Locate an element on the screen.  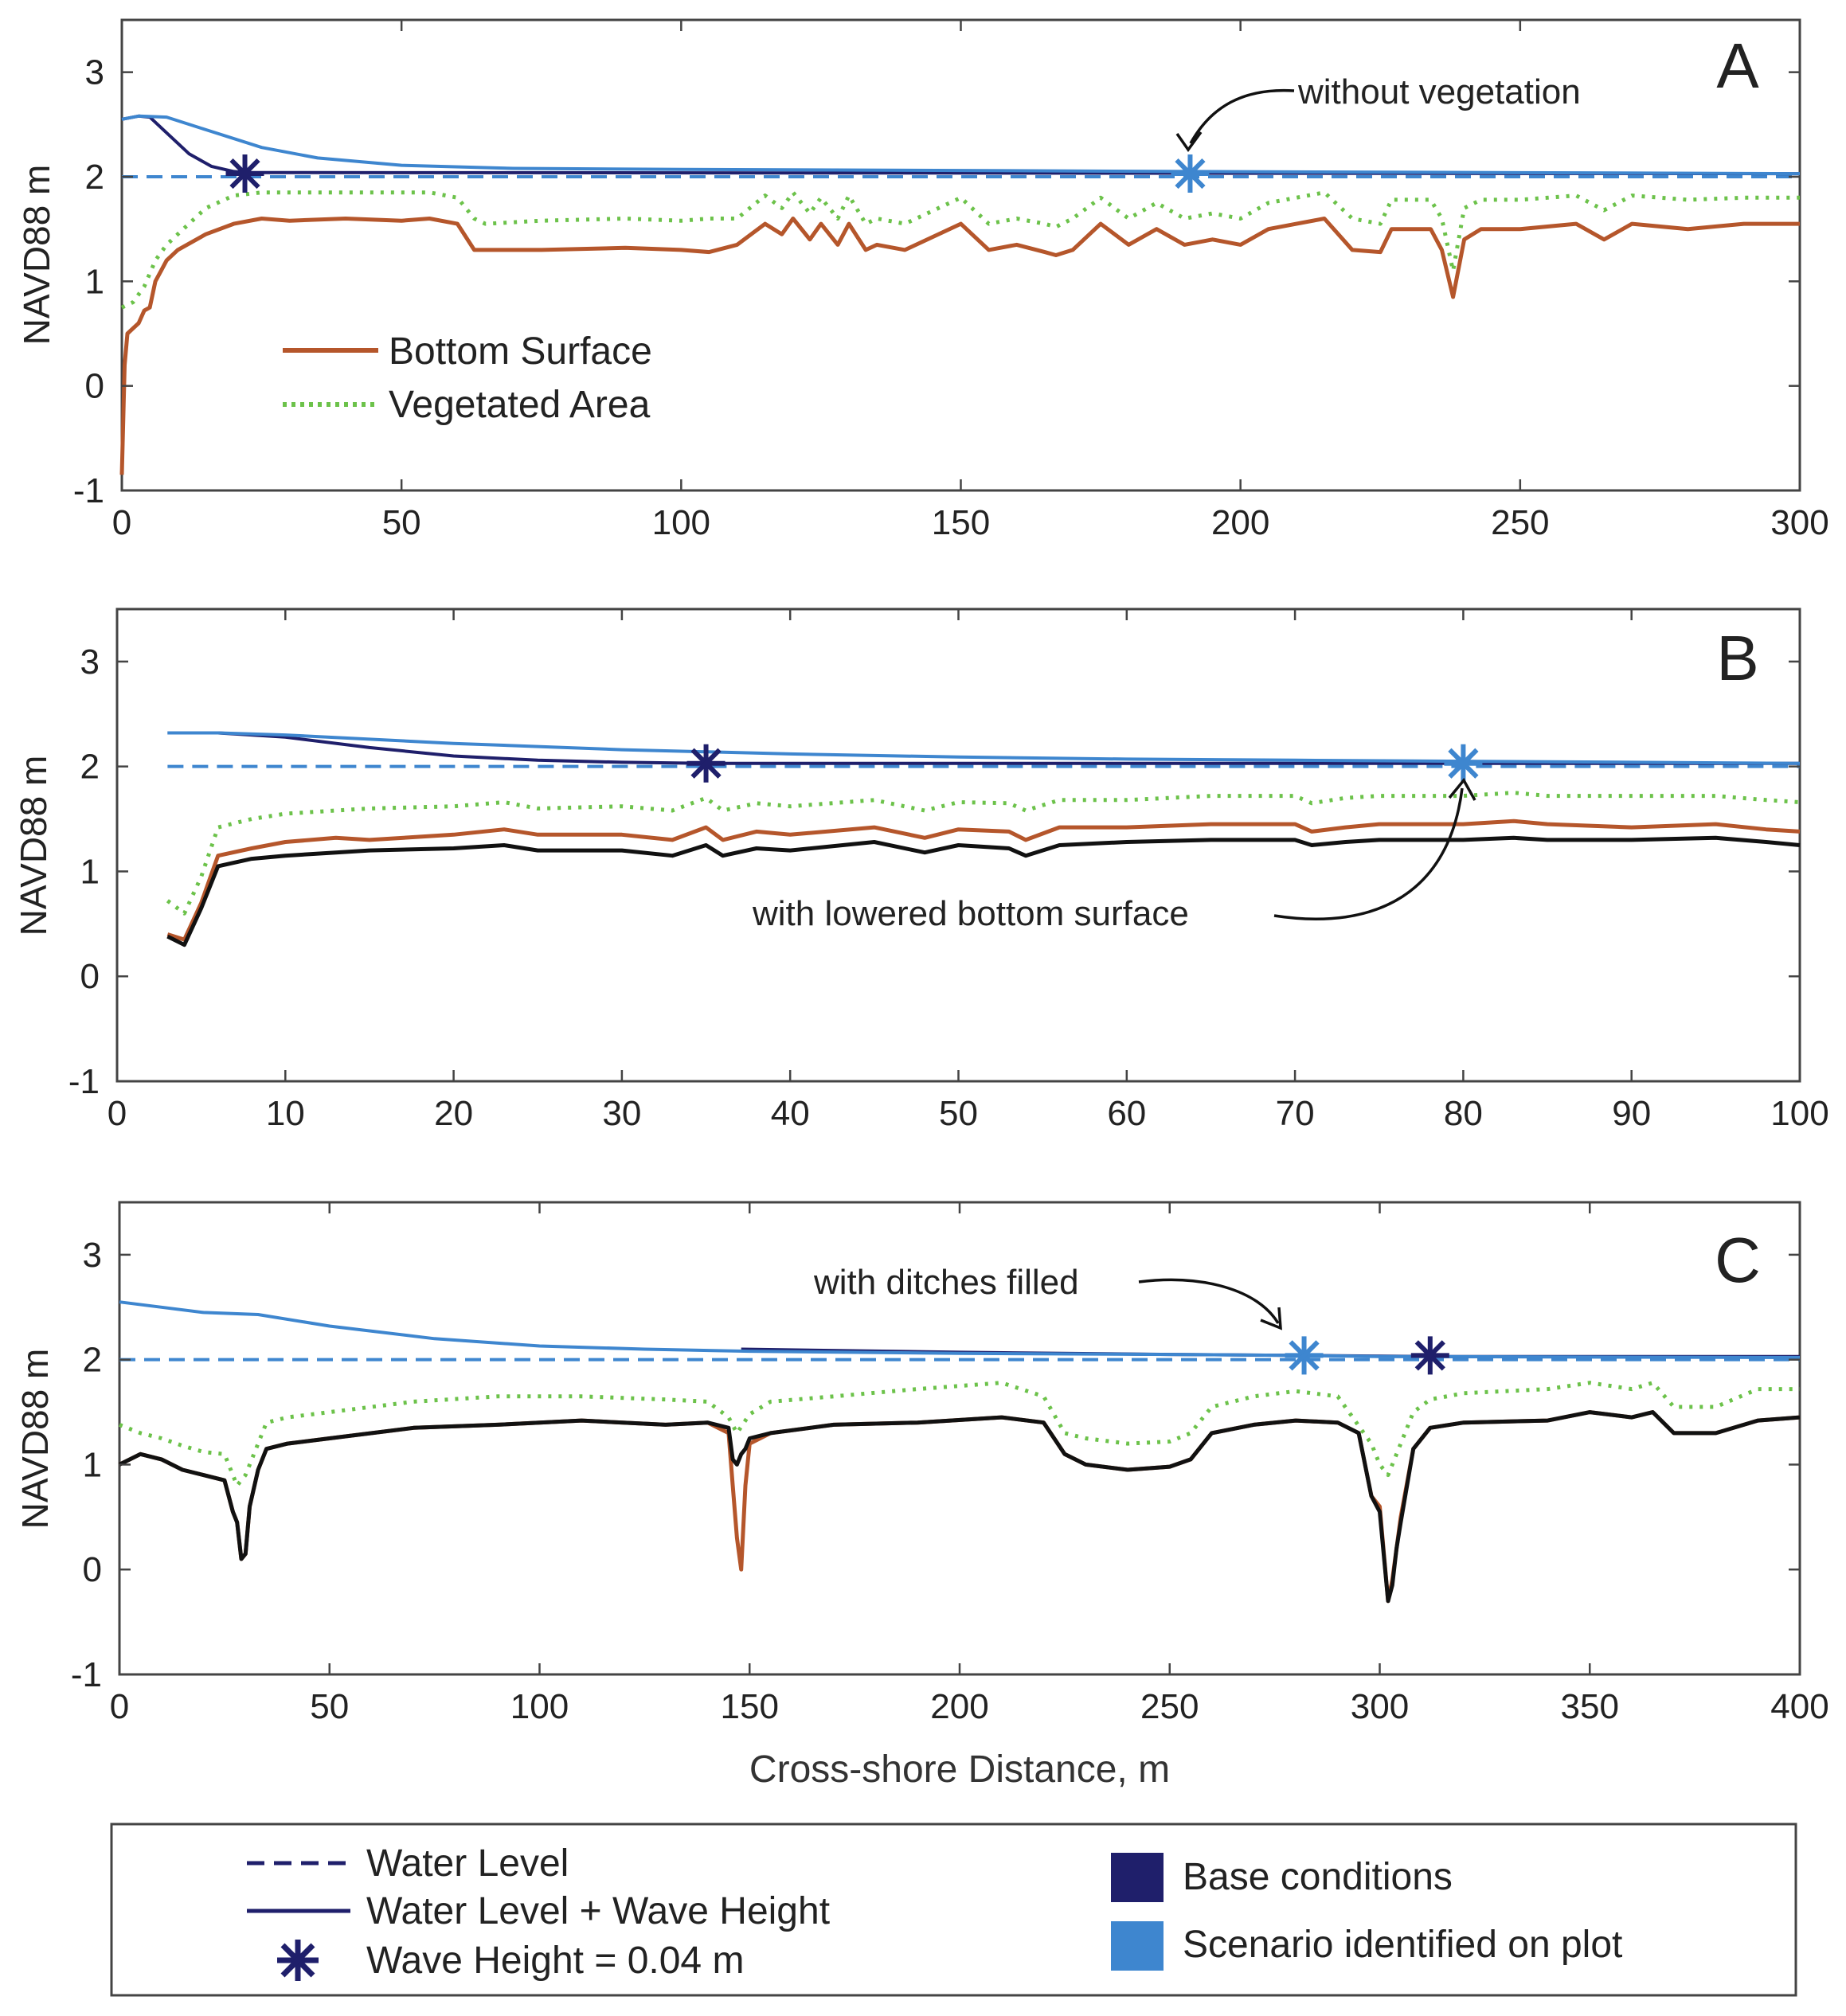
panel-b-x-tick-label: 20 is located at coordinates (453, 1113).